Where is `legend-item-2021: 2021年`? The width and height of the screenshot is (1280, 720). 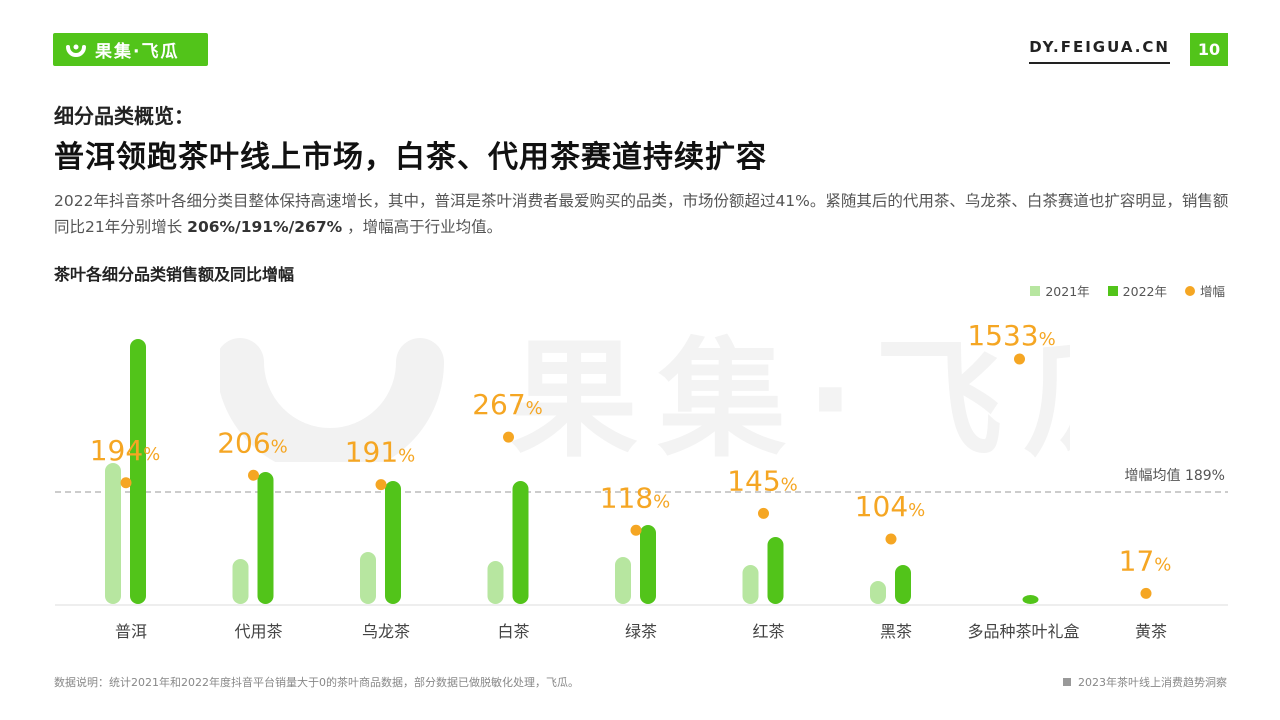 legend-item-2021: 2021年 is located at coordinates (1060, 290).